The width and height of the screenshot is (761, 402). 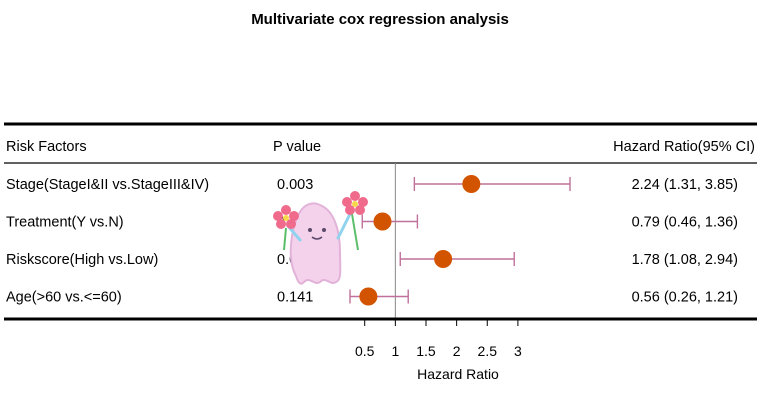 I want to click on header-p-value: P value, so click(x=297, y=147).